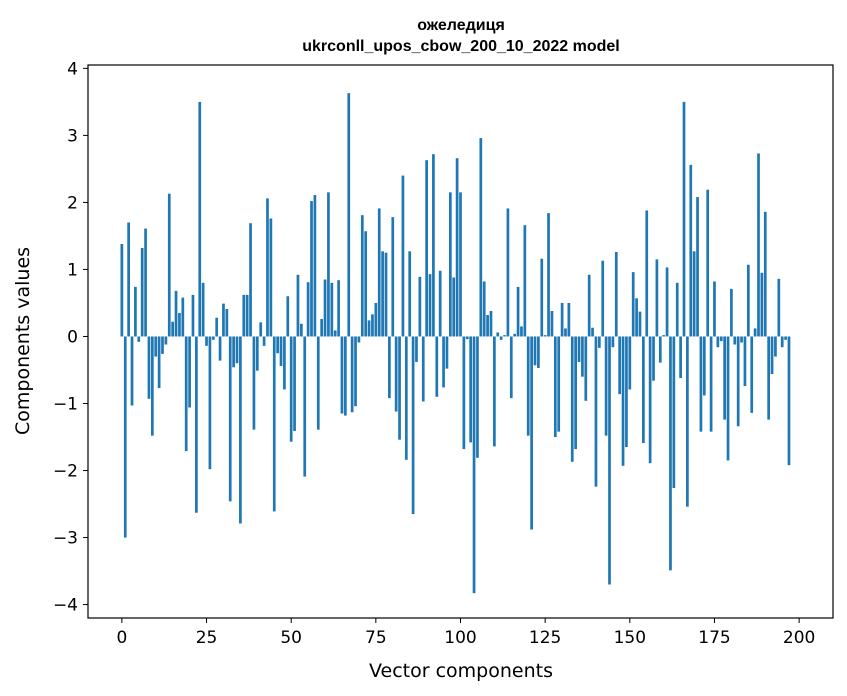  I want to click on x-axis-label: Vector components, so click(461, 671).